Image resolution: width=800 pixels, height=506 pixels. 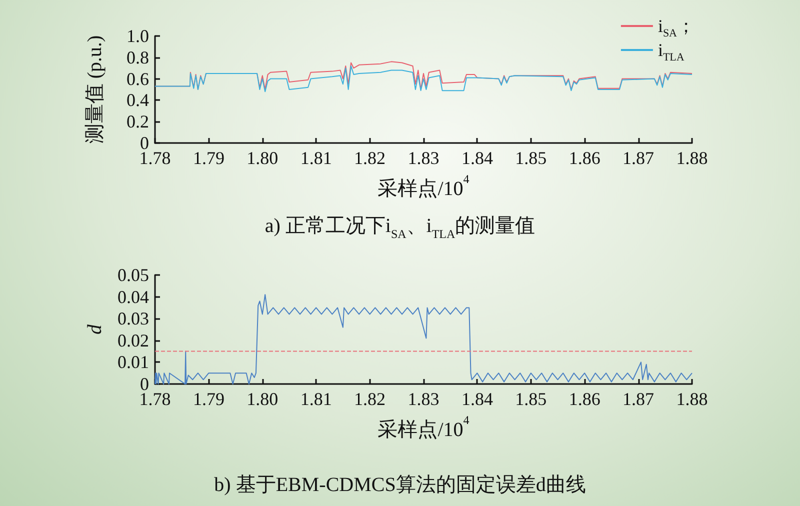 What do you see at coordinates (95, 89) in the screenshot?
I see `y-axis-title: 测量值 (p.u.)` at bounding box center [95, 89].